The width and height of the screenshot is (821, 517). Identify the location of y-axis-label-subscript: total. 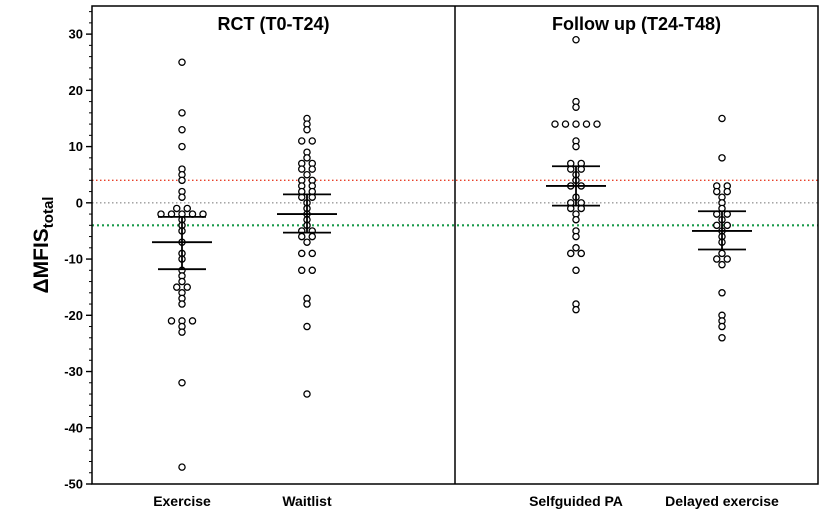
(48, 213).